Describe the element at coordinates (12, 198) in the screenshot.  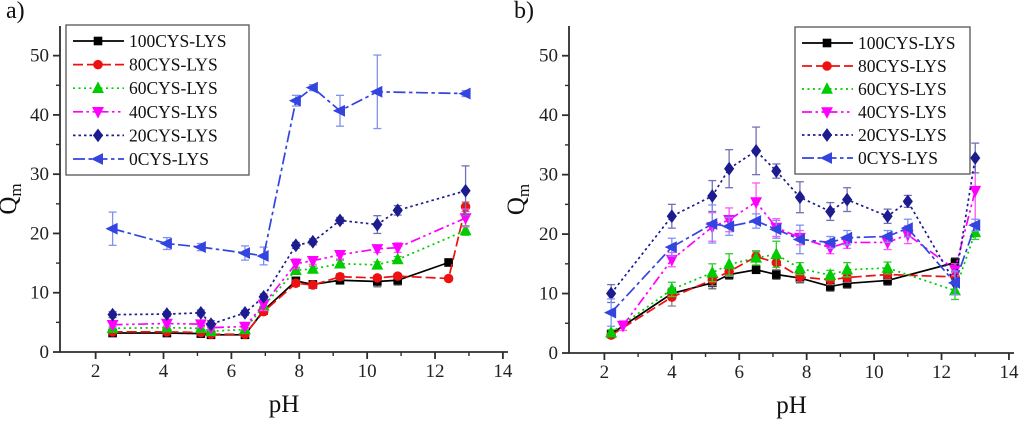
I see `y-axis-label-a: Qm` at that location.